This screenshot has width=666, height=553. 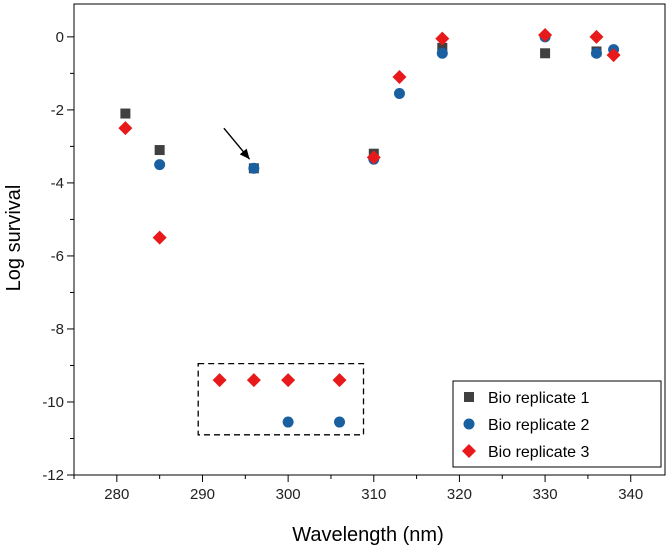 What do you see at coordinates (57, 256) in the screenshot?
I see `y-tick-label: -6` at bounding box center [57, 256].